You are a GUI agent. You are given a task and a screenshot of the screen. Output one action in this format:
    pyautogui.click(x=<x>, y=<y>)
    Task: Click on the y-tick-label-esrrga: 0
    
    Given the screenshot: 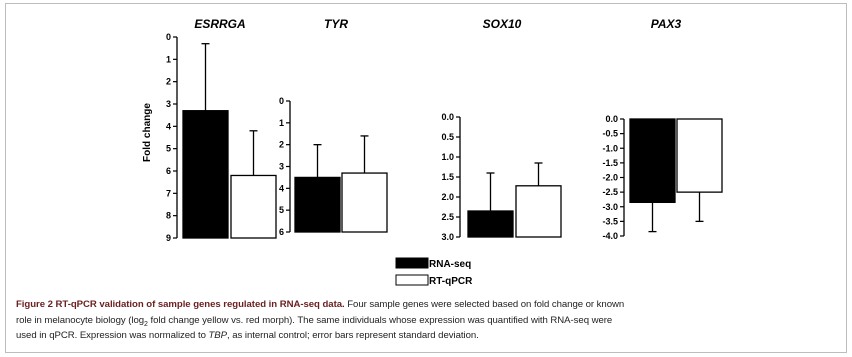 What is the action you would take?
    pyautogui.click(x=168, y=37)
    